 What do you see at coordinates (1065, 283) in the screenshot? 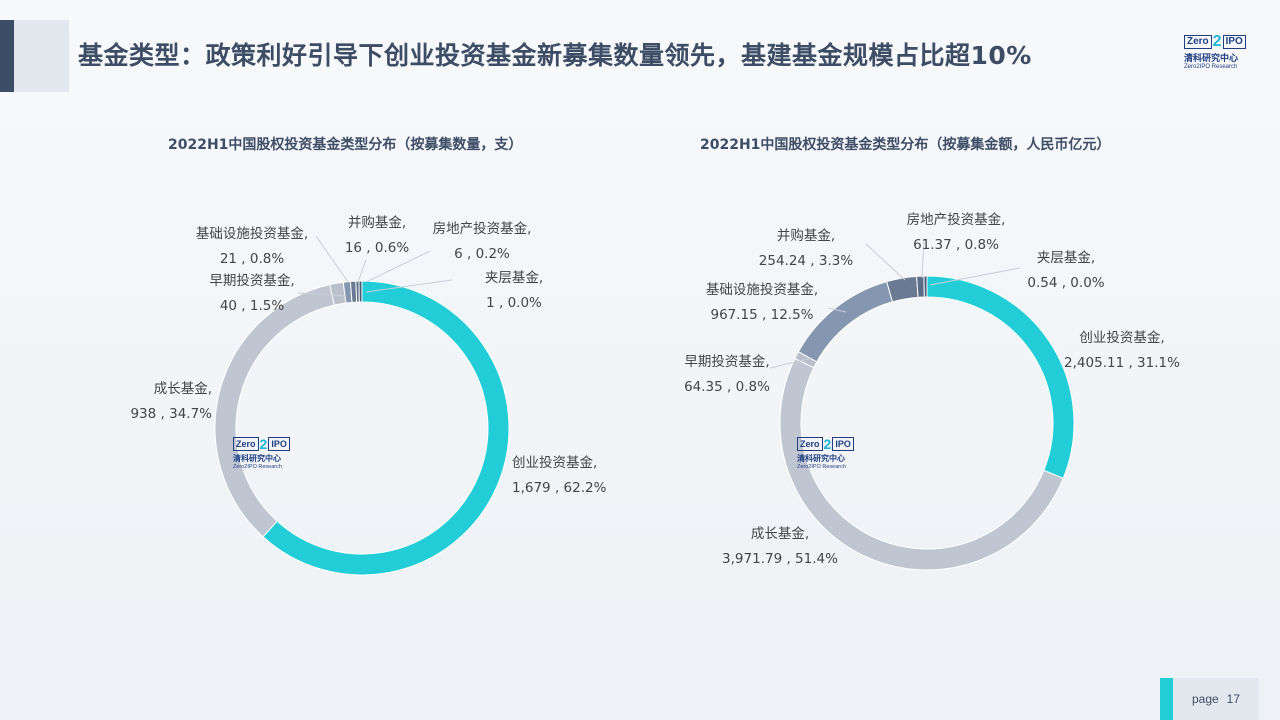
I see `slice-label-value-mezzanine: 0.54 , 0.0%` at bounding box center [1065, 283].